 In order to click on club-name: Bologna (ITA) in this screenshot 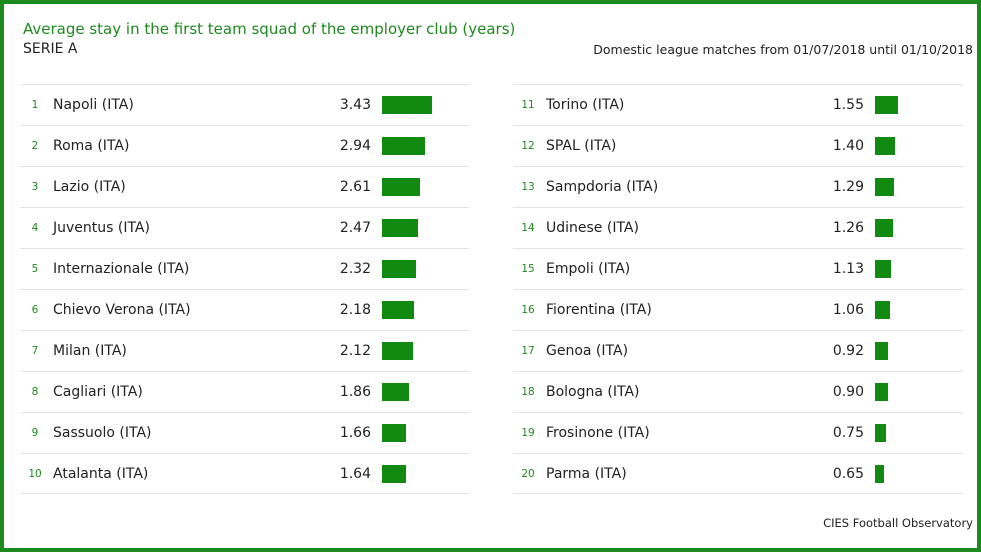, I will do `click(593, 392)`.